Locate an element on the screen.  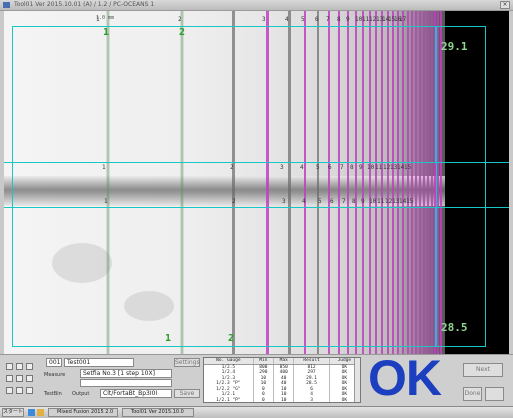
cancel-button is located at coordinates (494, 394).